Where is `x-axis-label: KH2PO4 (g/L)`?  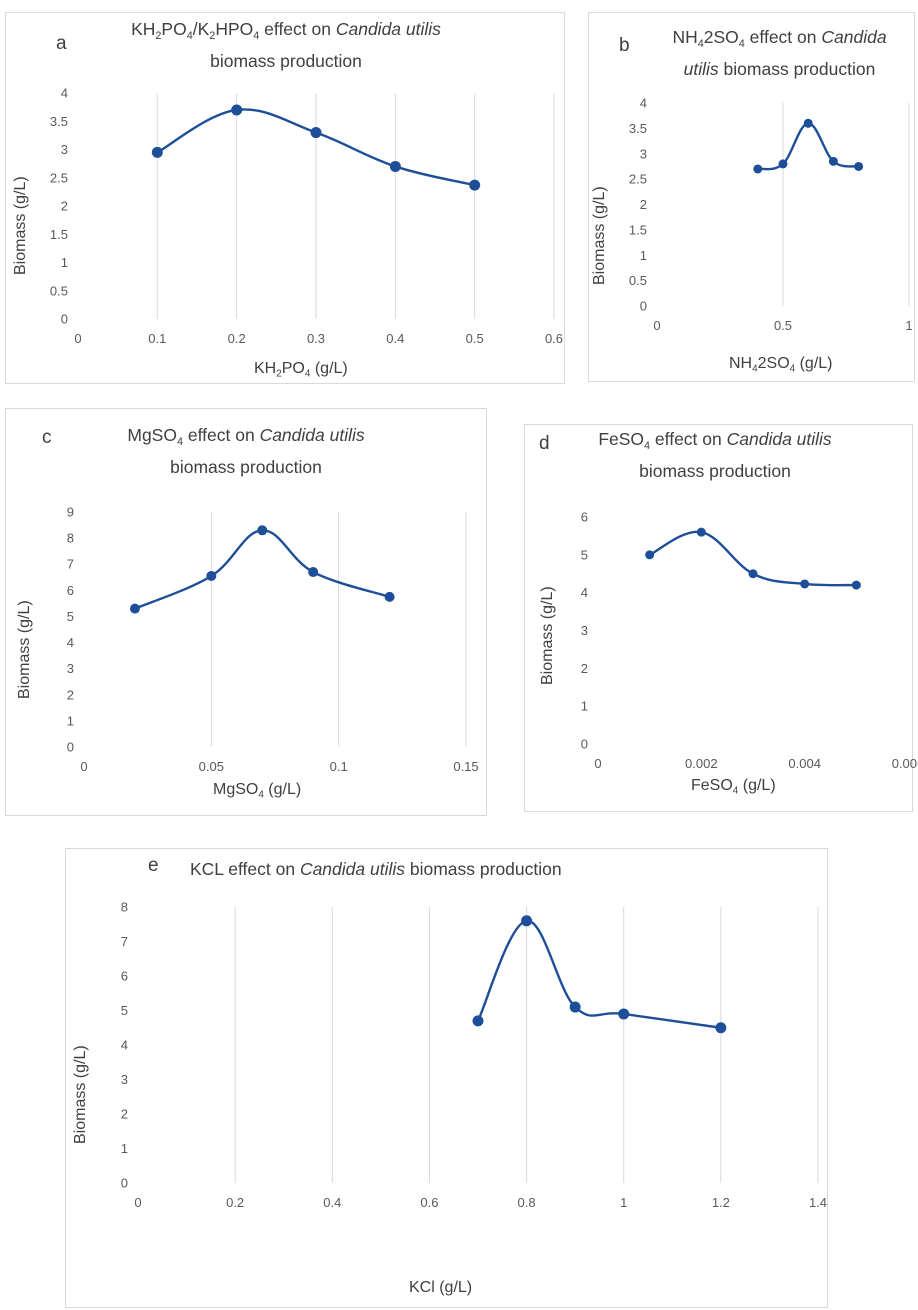 x-axis-label: KH2PO4 (g/L) is located at coordinates (301, 370).